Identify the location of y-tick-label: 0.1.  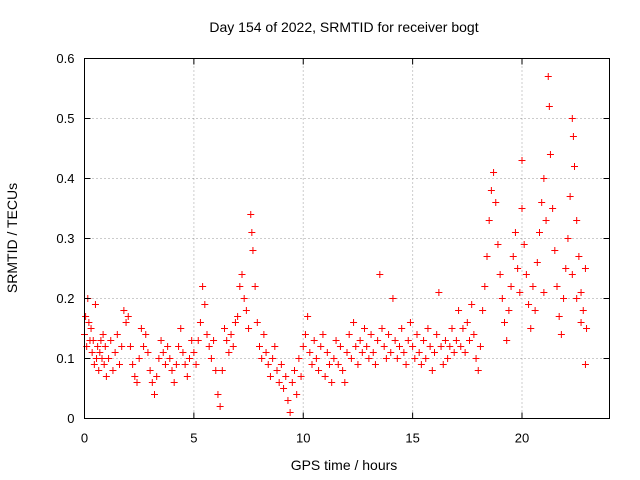
(65, 358).